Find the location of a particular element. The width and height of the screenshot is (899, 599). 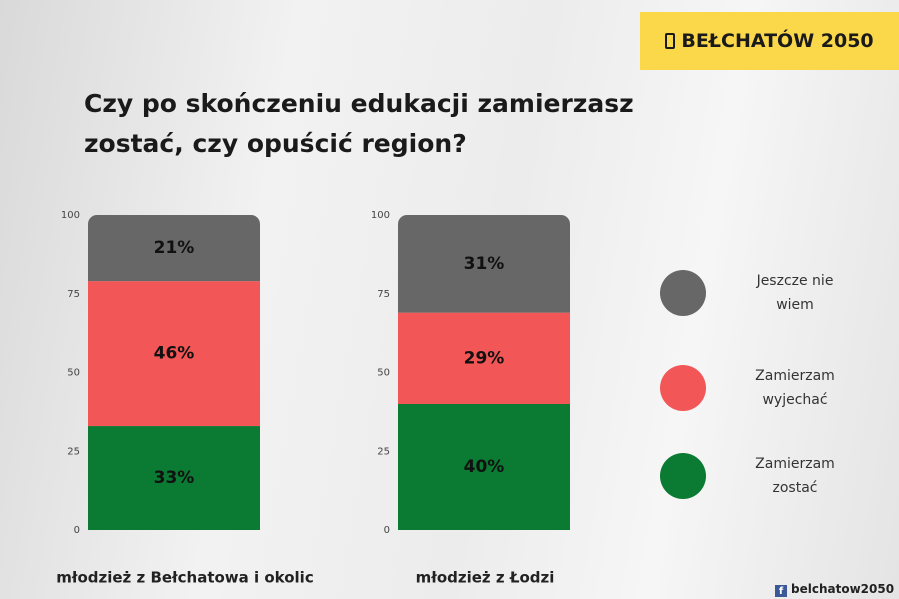

value-label: 31% is located at coordinates (484, 264).